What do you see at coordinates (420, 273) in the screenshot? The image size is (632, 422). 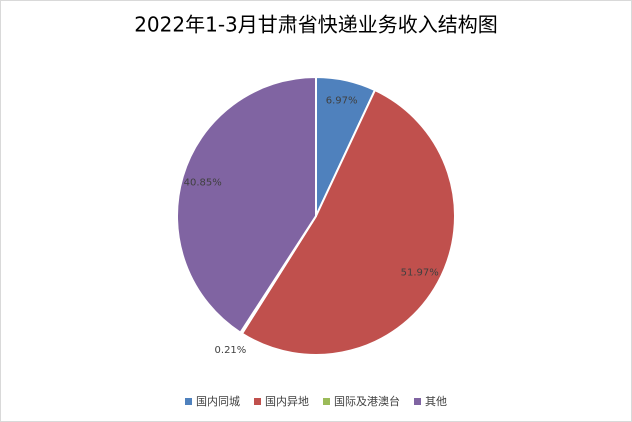 I see `data-label: 51.97%` at bounding box center [420, 273].